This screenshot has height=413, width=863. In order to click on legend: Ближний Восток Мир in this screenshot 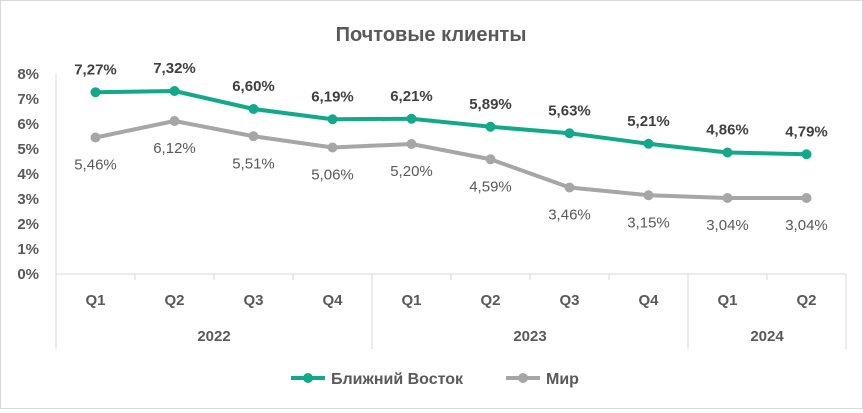, I will do `click(435, 379)`.